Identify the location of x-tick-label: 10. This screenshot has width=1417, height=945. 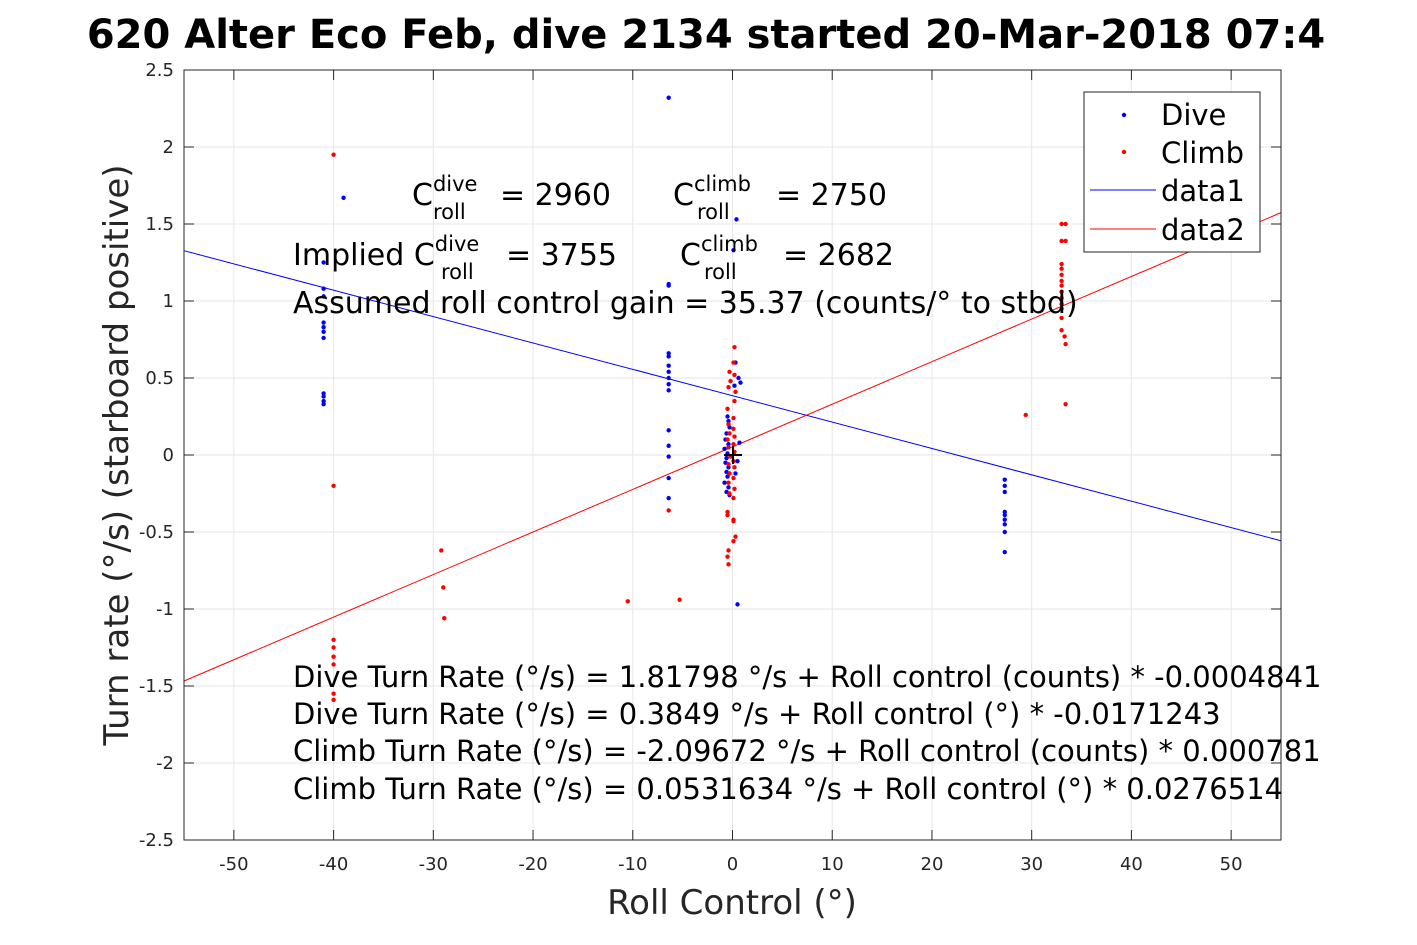
(832, 864).